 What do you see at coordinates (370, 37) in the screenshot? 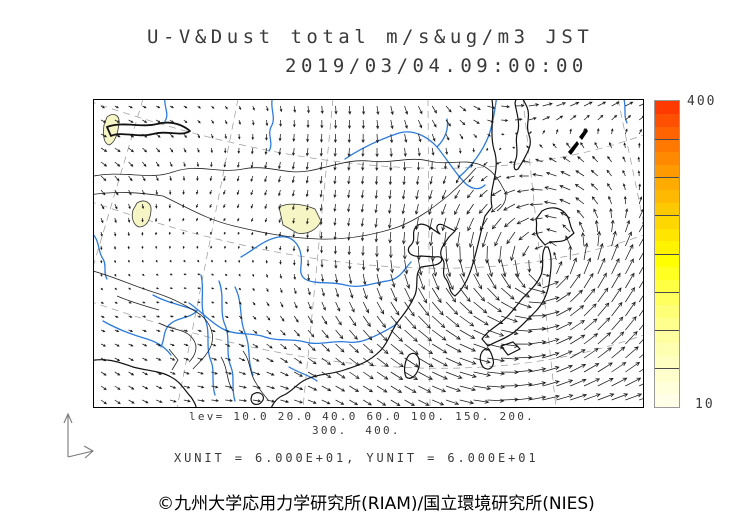
I see `page-title: U-V&Dust total m/s&ug/m3 JST` at bounding box center [370, 37].